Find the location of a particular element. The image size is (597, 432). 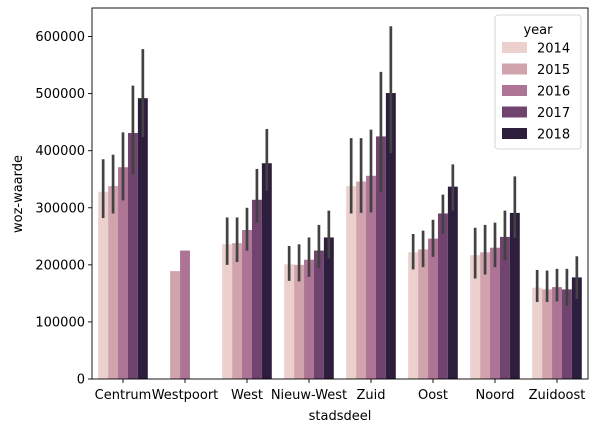

y-tick-label-0: 0 is located at coordinates (81, 380).